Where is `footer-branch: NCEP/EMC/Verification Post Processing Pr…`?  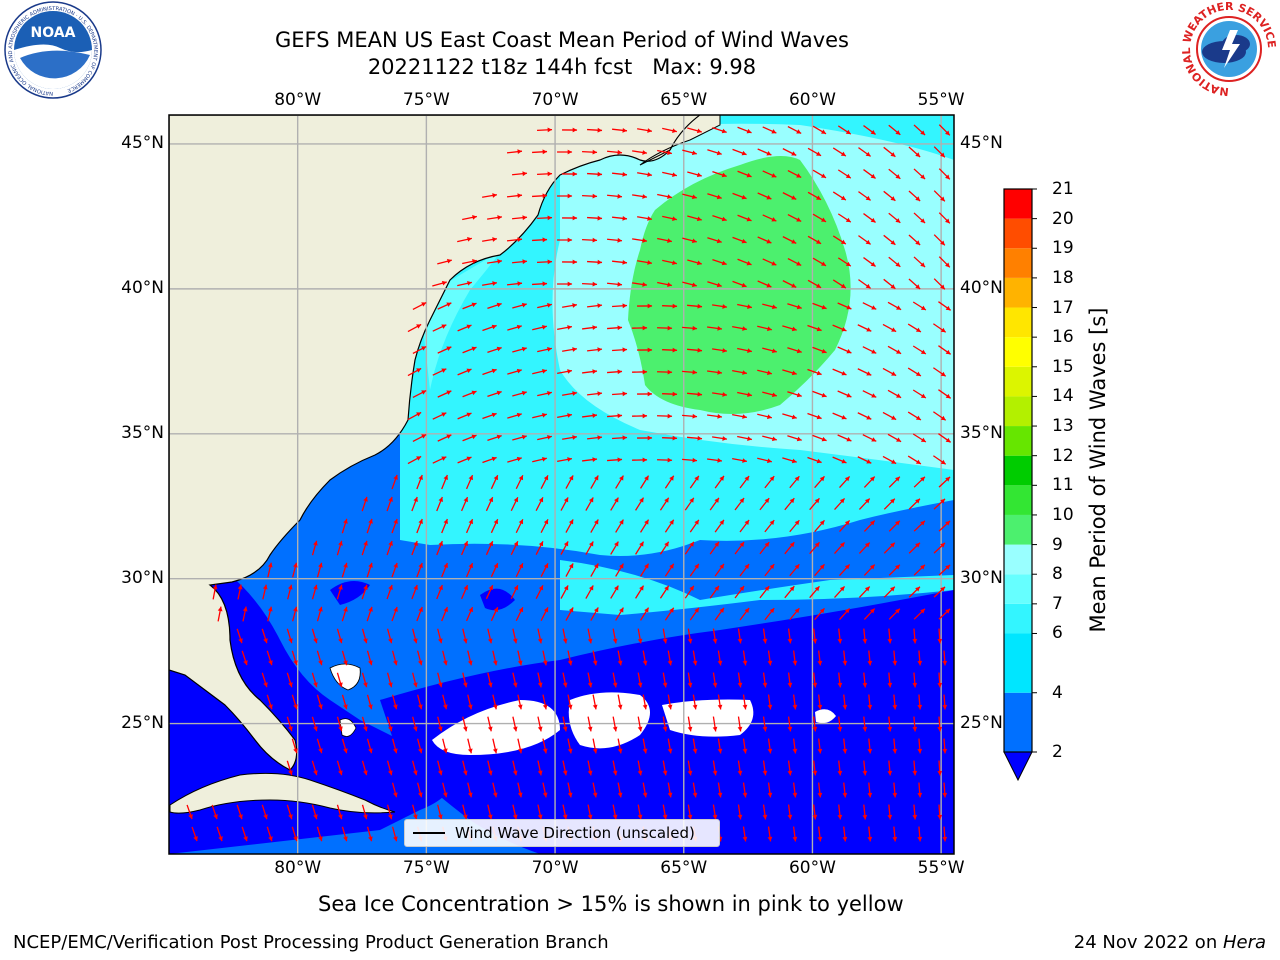
footer-branch: NCEP/EMC/Verification Post Processing Pr… is located at coordinates (311, 942).